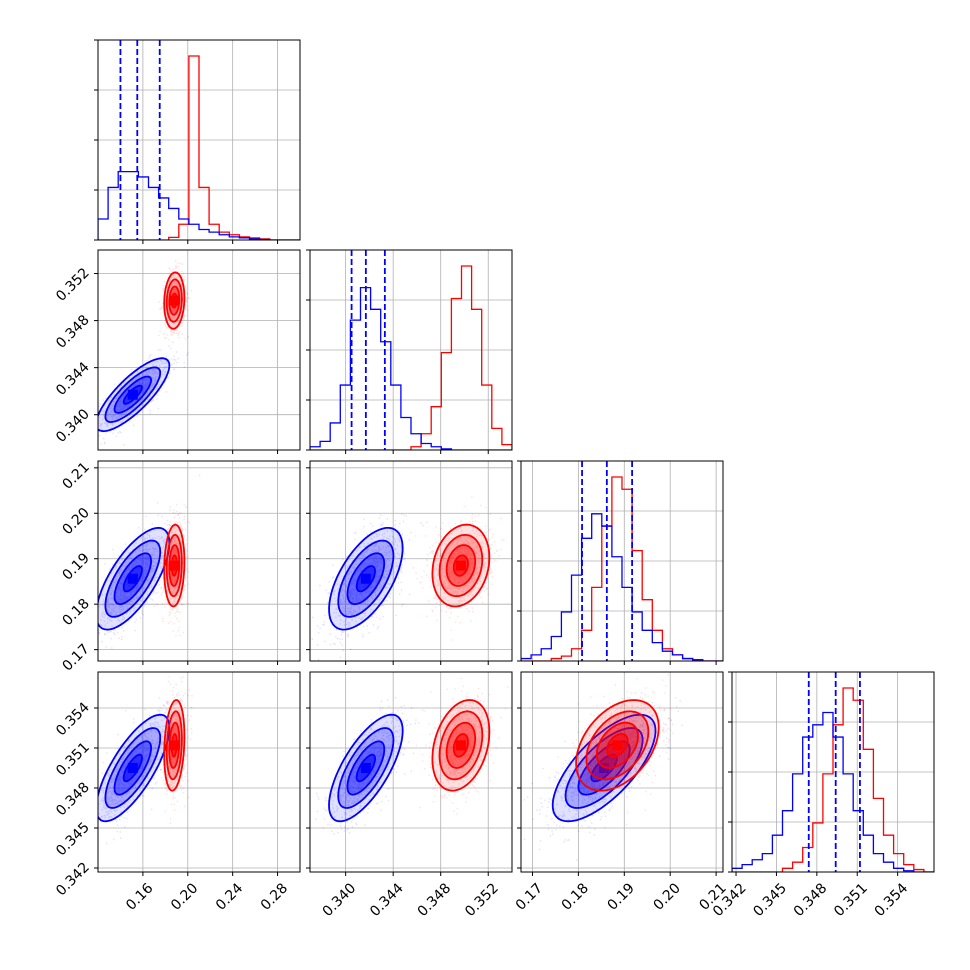 Image resolution: width=970 pixels, height=970 pixels. Describe the element at coordinates (73, 880) in the screenshot. I see `y-tick-label: 0.342` at that location.